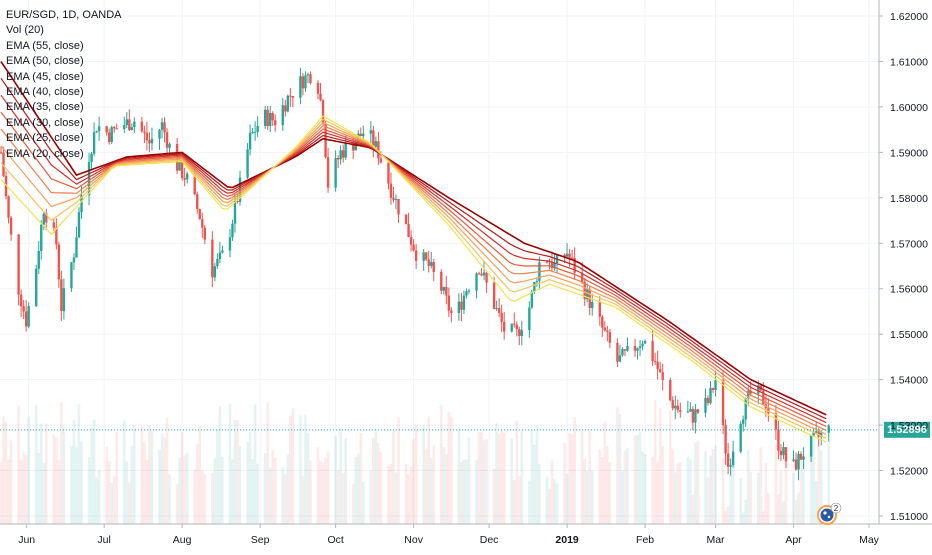 This screenshot has height=555, width=932. I want to click on x-tick-label: May, so click(869, 540).